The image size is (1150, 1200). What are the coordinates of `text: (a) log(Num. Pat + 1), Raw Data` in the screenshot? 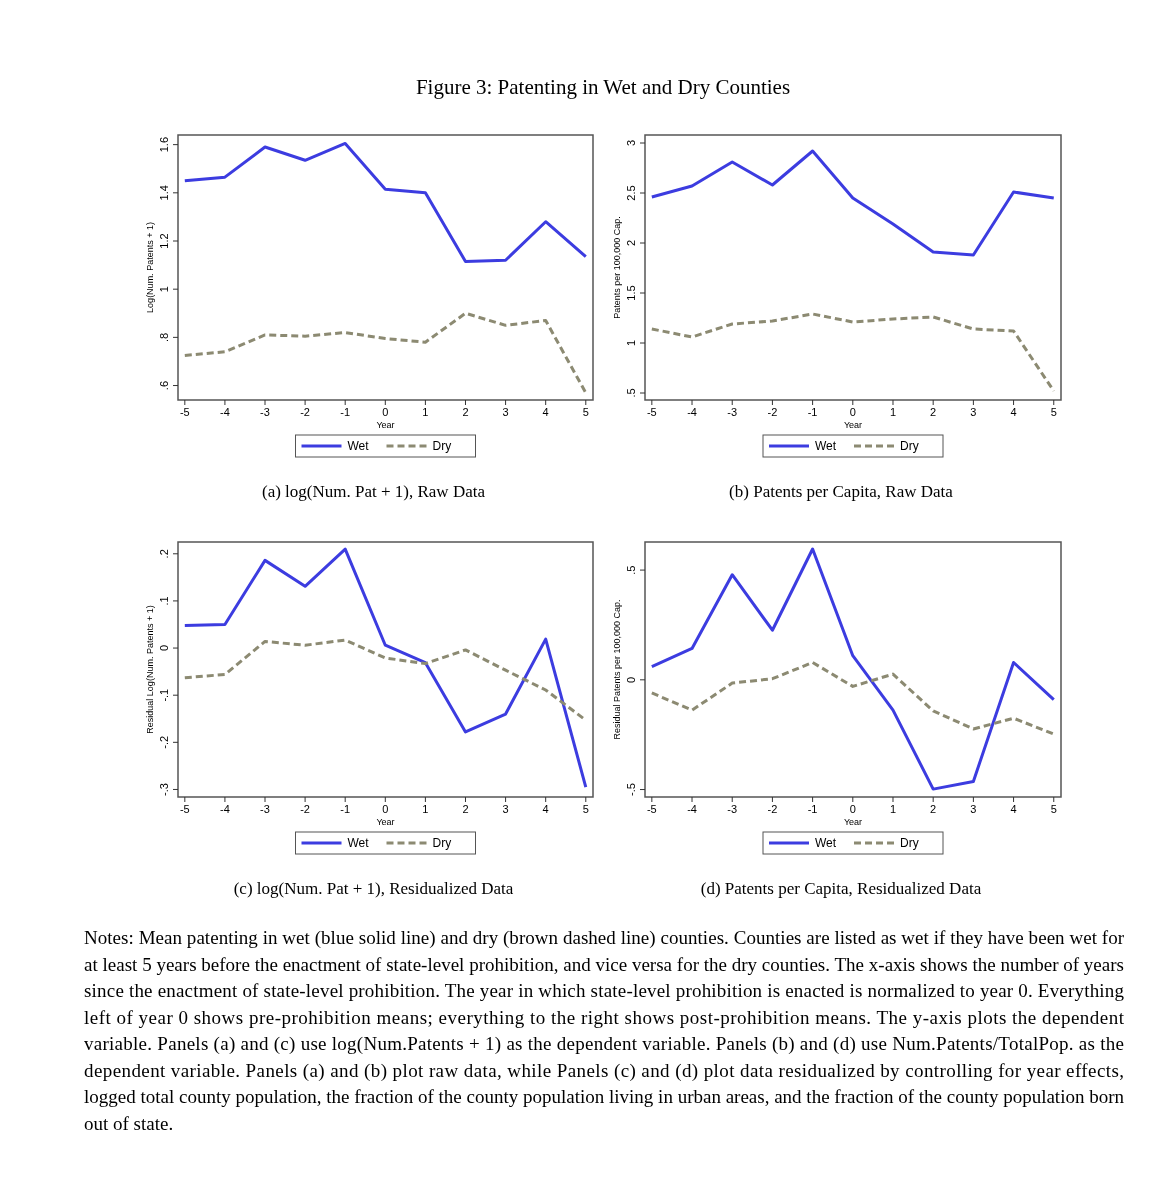 It's located at (374, 491).